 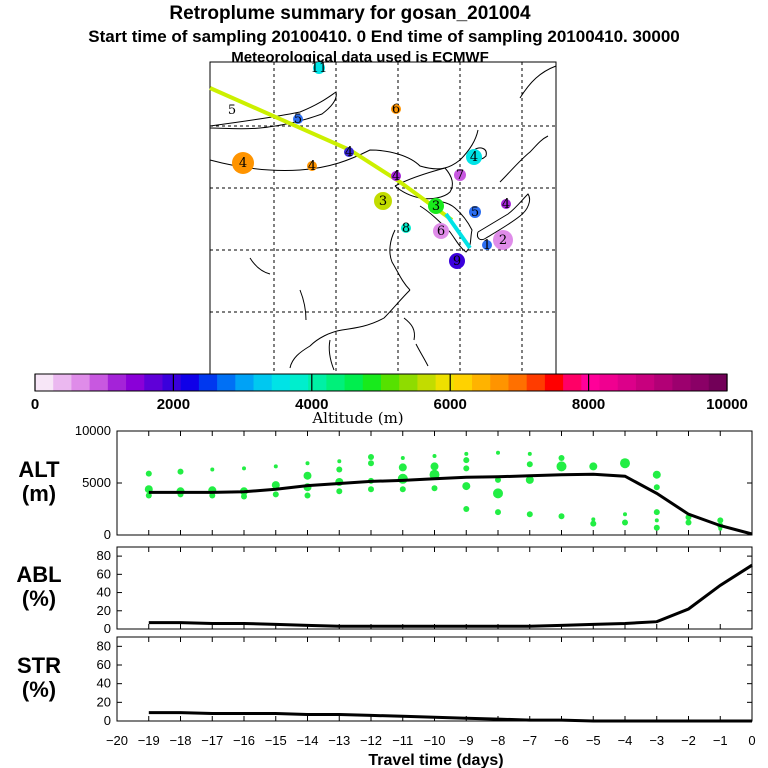 I want to click on x-tick-label: −11, so click(x=402, y=740).